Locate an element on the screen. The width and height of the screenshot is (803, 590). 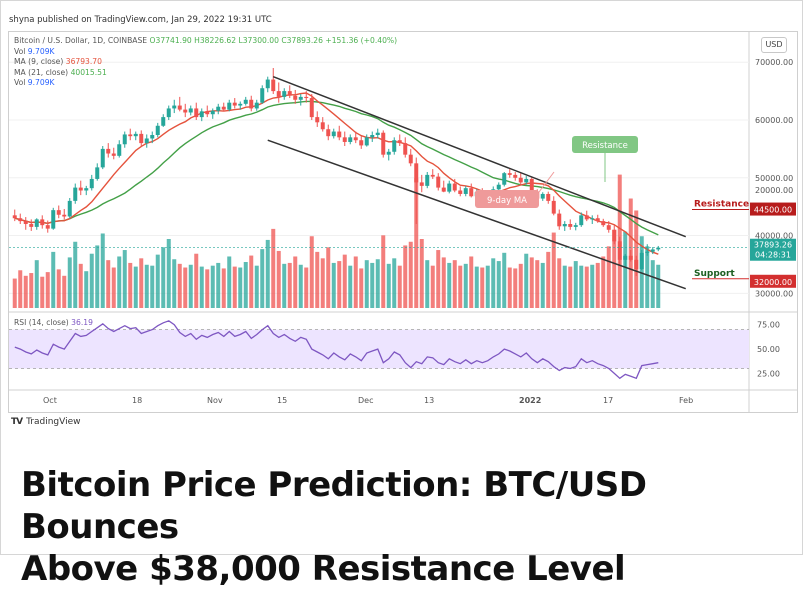
last-price-value: 37893.26 is located at coordinates (773, 245).